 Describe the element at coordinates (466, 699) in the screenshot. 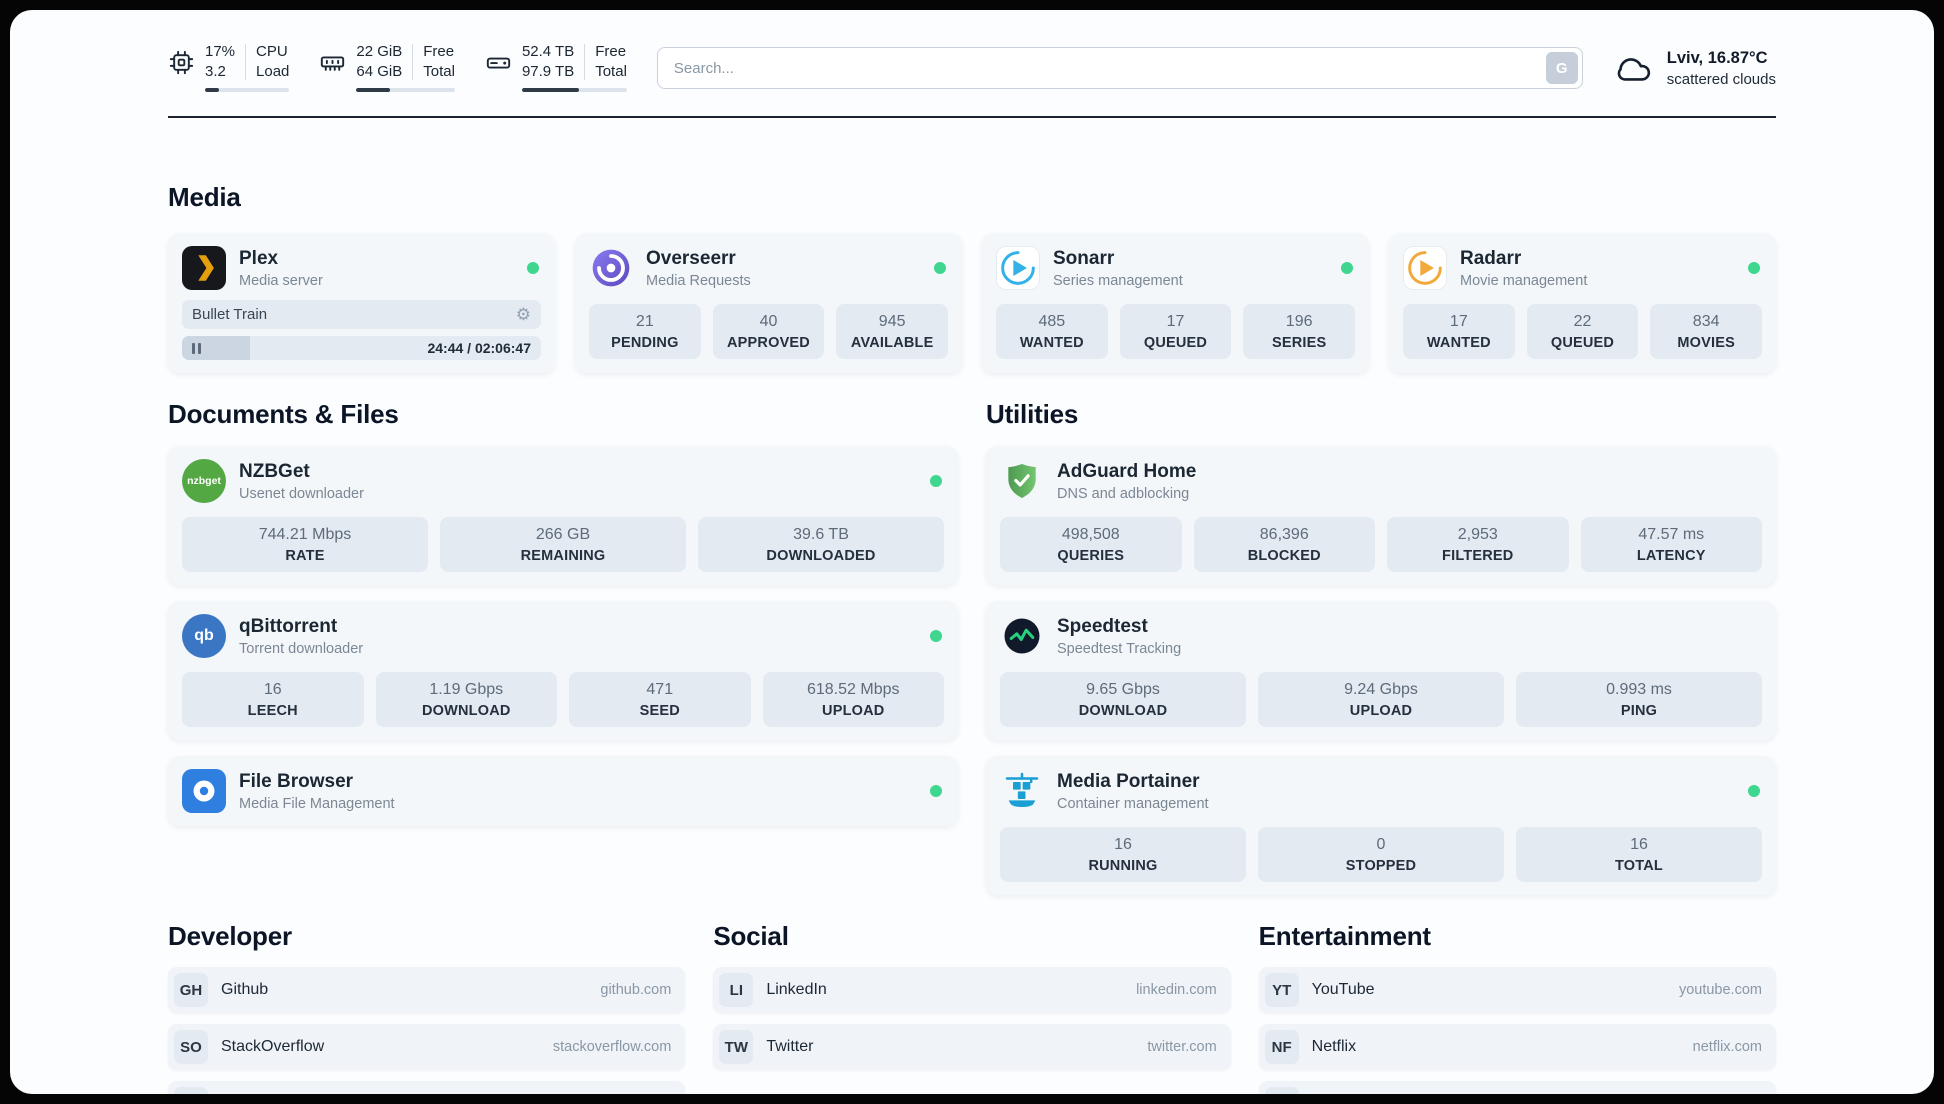

I see `stat-tile: 1.19 Gbps DOWNLOAD` at that location.